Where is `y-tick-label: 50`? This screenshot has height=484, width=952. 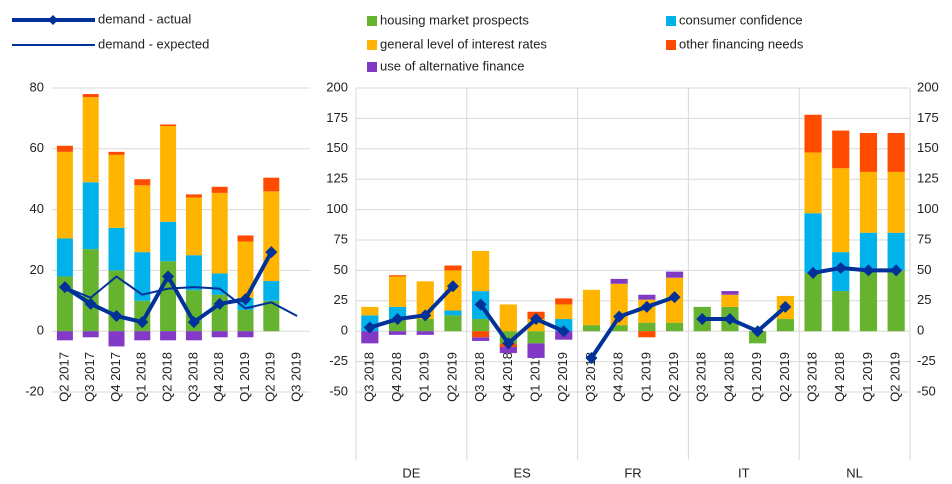 y-tick-label: 50 is located at coordinates (924, 269).